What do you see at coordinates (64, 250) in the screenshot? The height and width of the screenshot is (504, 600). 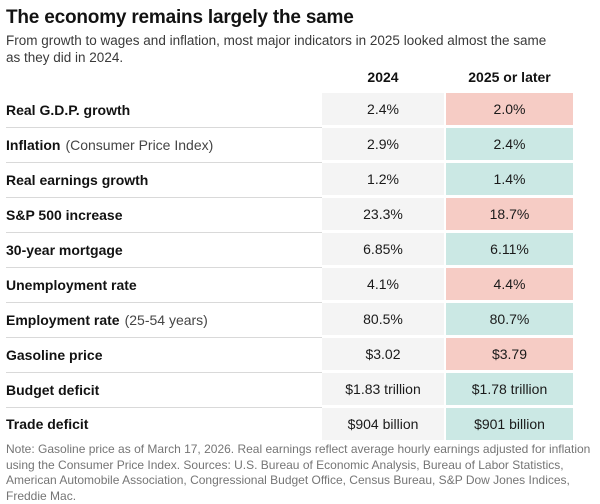 I see `row-label: 30-year mortgage` at bounding box center [64, 250].